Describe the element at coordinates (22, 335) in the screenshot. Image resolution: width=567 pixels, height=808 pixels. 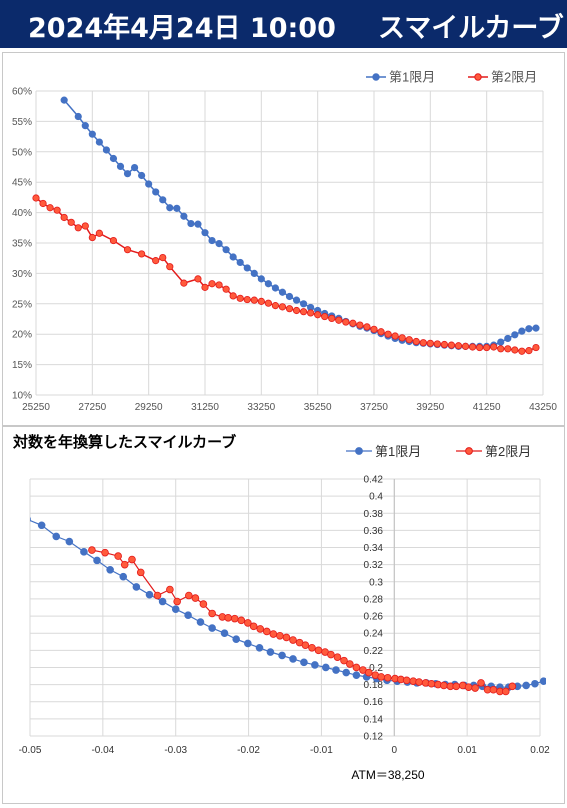
I see `y-tick-label: 20%` at that location.